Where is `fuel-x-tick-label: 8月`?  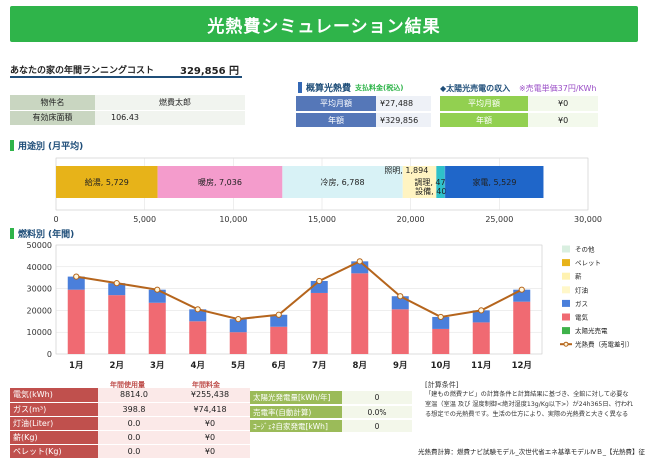 fuel-x-tick-label: 8月 is located at coordinates (360, 366).